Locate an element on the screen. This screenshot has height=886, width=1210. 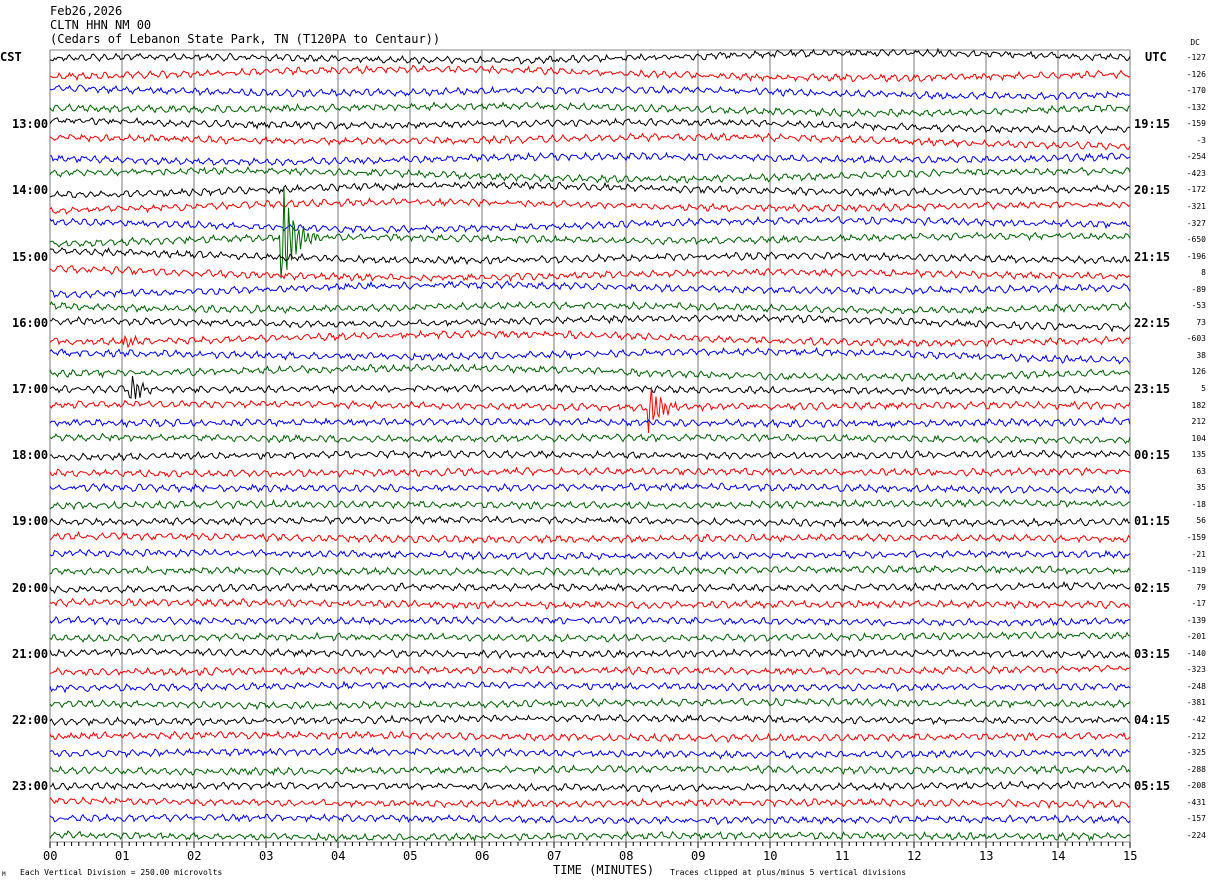
dc-offset: -431 is located at coordinates (1196, 802).